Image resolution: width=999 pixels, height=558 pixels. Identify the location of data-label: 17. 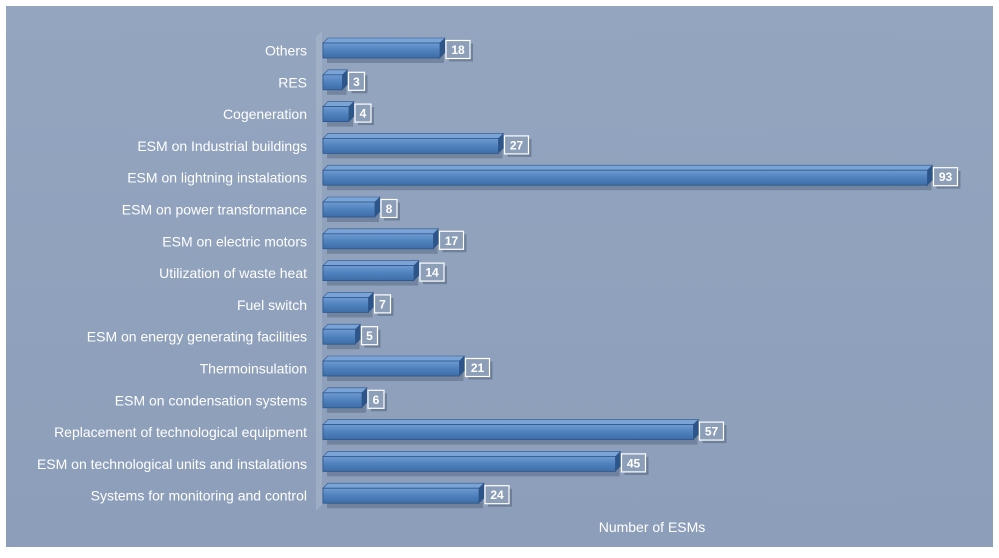
(452, 241).